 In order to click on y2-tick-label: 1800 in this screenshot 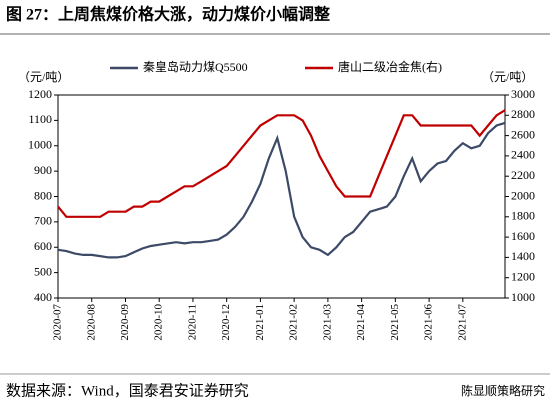, I will do `click(523, 216)`.